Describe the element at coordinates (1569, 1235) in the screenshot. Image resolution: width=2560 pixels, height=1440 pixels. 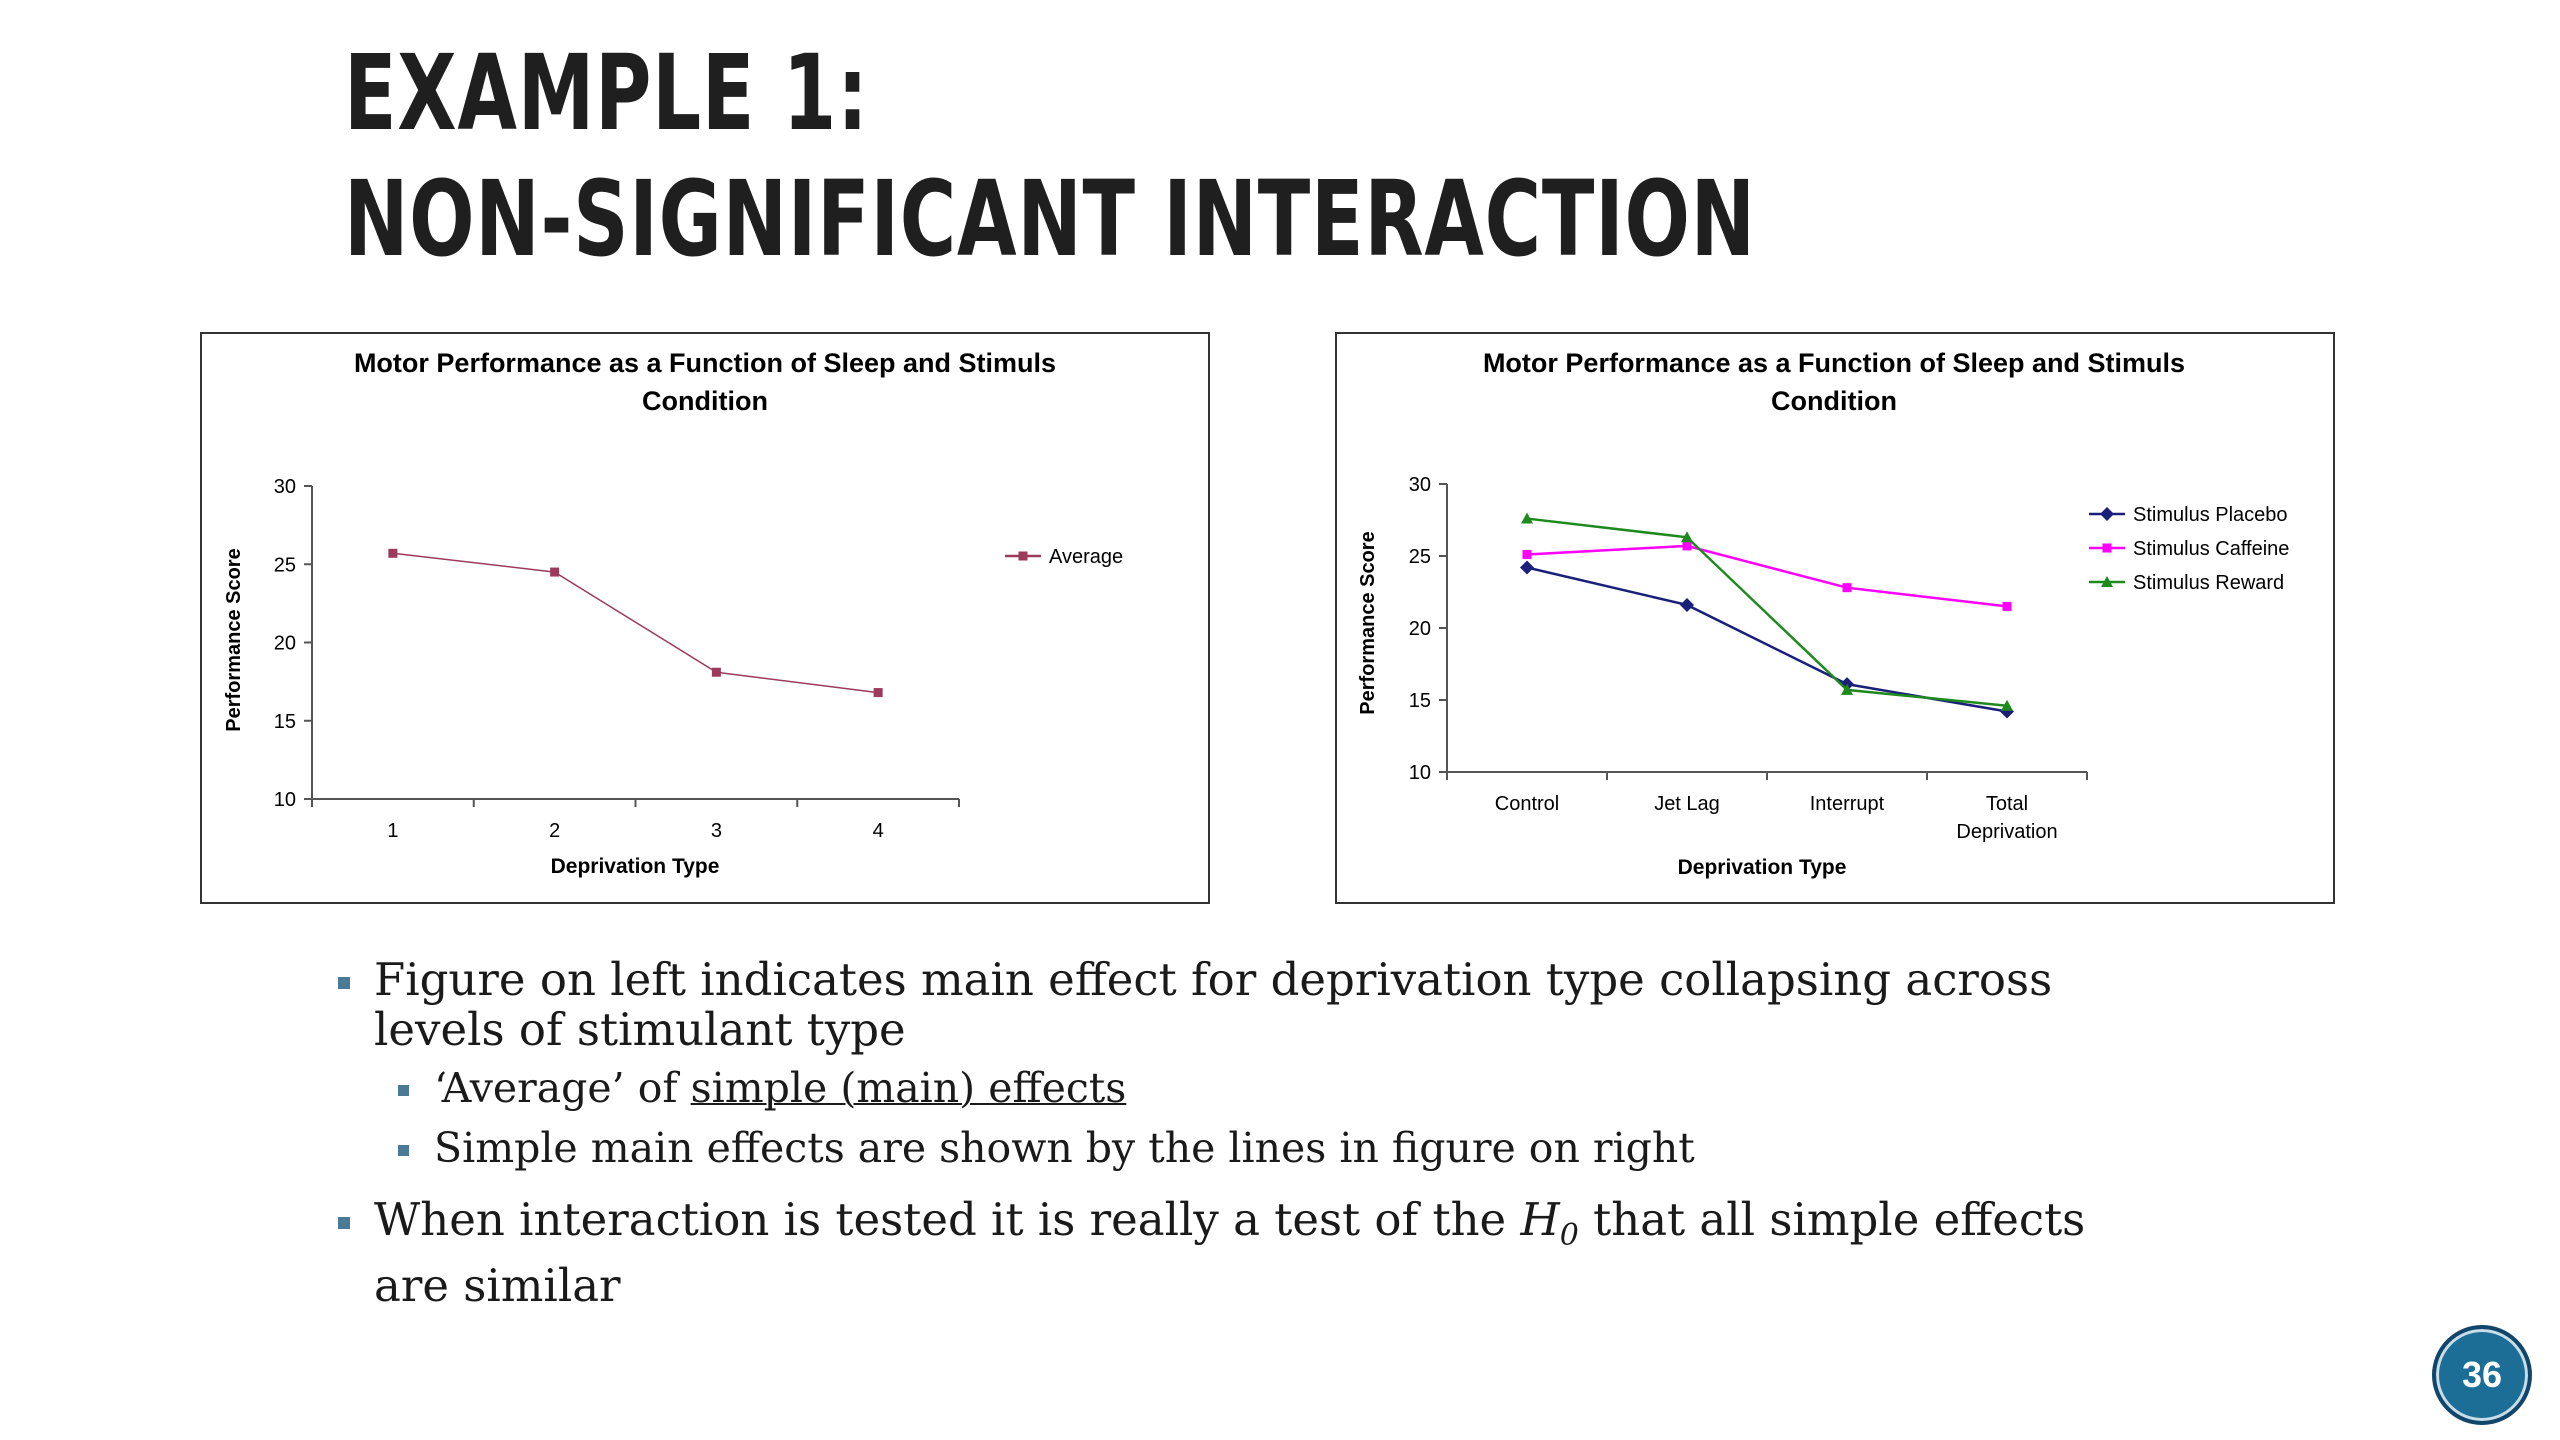
I see `null-hypothesis-subscript: 0` at that location.